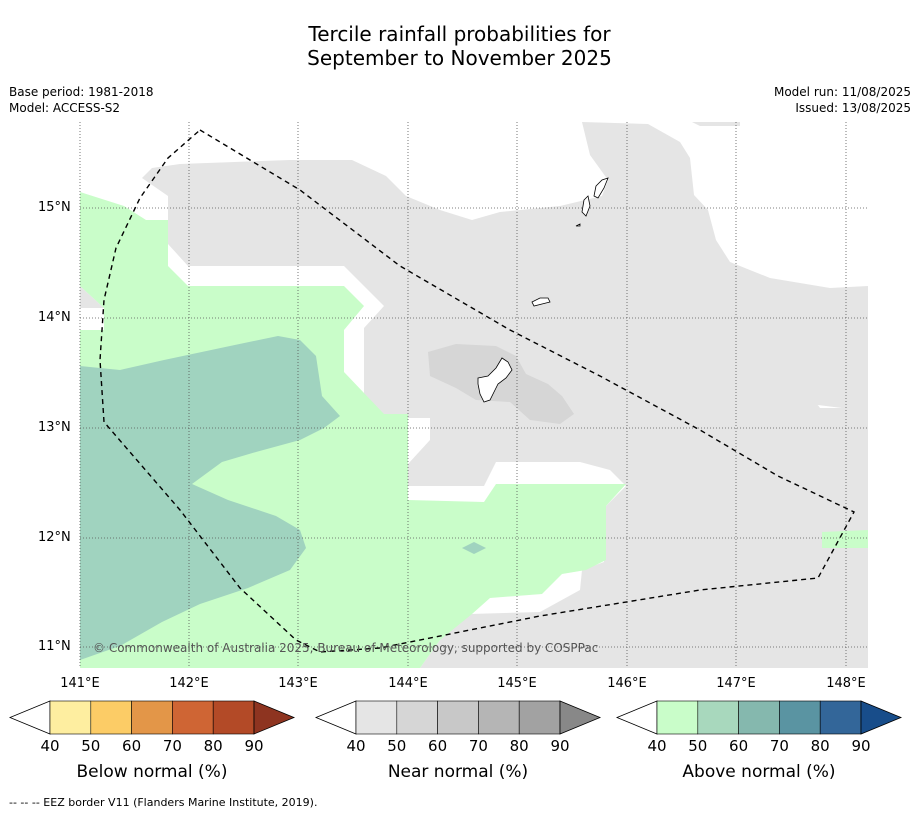  I want to click on below-normal-colorbar-min-arrow, so click(29, 717).